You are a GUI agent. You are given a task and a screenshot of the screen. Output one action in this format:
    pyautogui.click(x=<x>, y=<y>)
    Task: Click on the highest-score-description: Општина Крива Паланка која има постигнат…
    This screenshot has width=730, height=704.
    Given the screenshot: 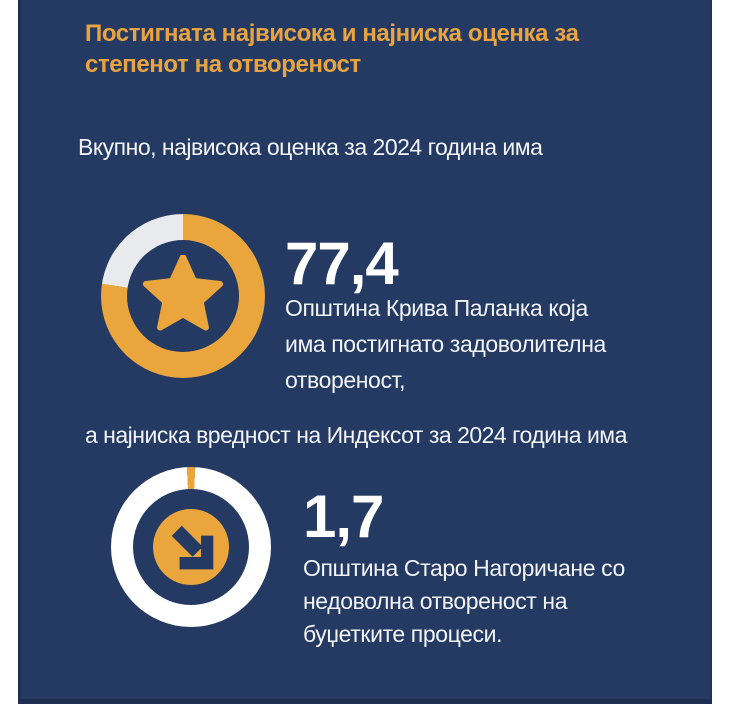 What is the action you would take?
    pyautogui.click(x=445, y=344)
    